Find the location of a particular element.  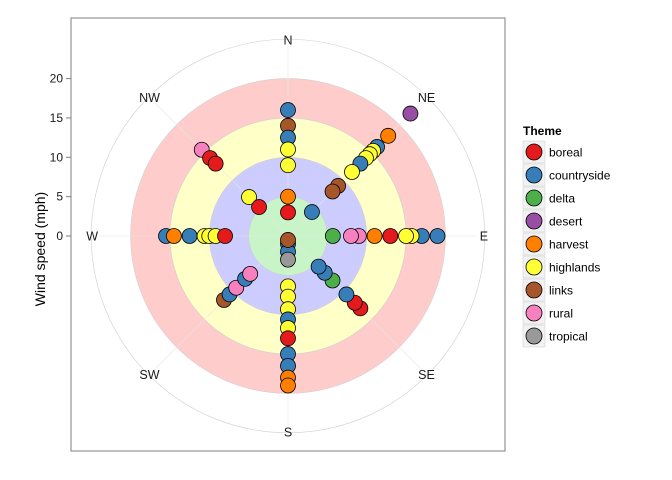

y-axis-ticks: 0 5 10 15 20 is located at coordinates (60, 157).